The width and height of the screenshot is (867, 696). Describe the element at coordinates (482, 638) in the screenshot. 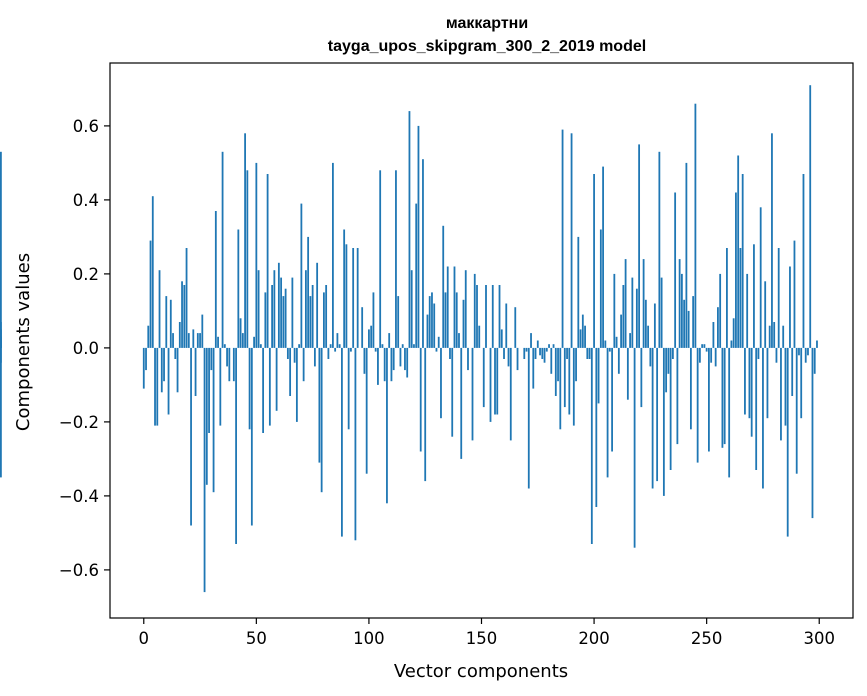

I see `x-tick-label: 150` at that location.